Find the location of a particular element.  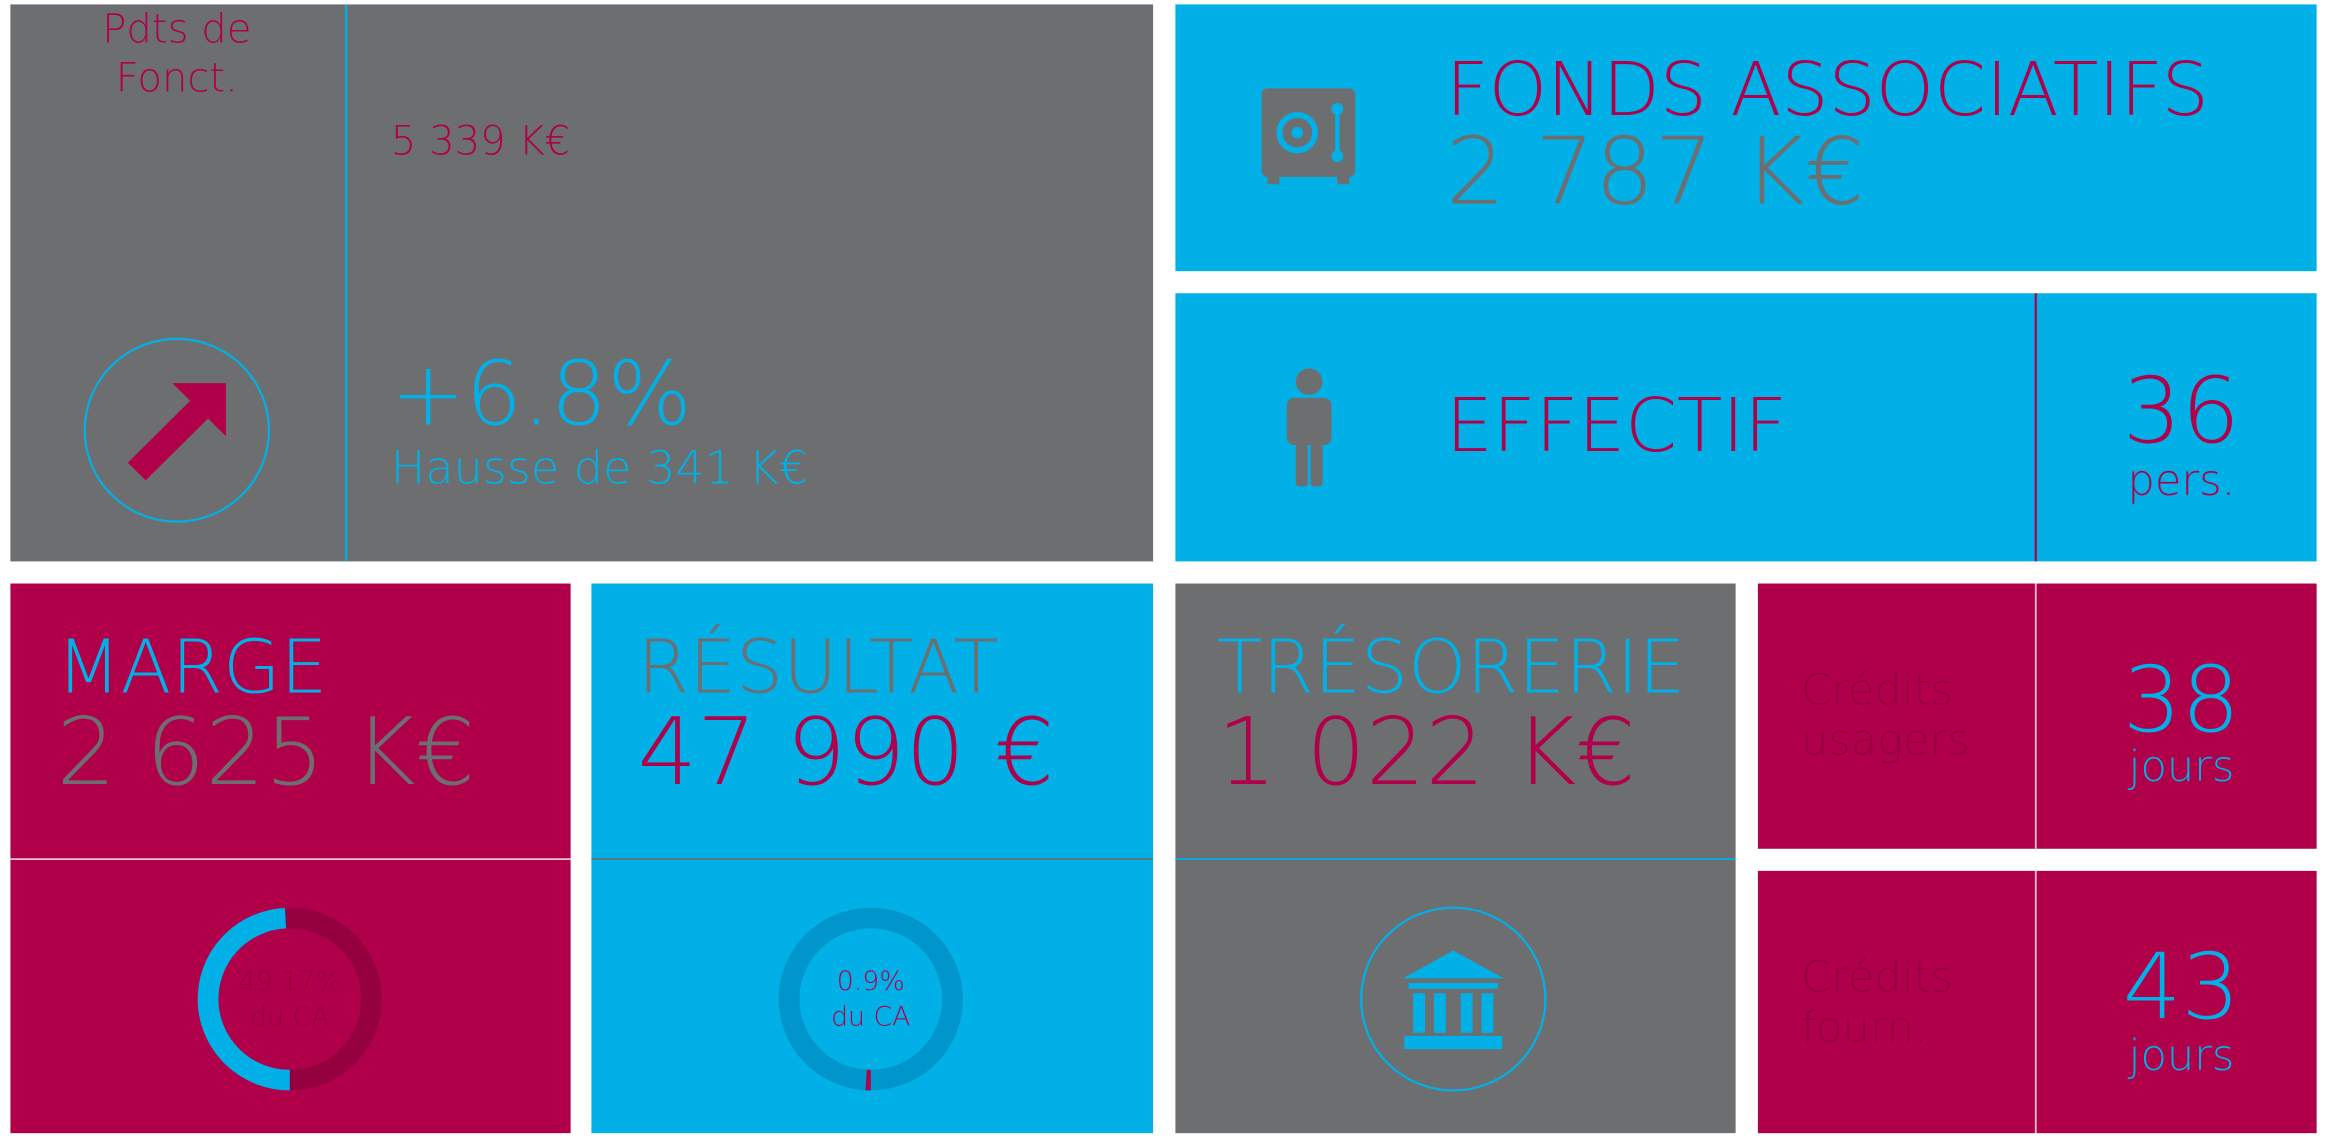

label: Pdts de is located at coordinates (176, 30).